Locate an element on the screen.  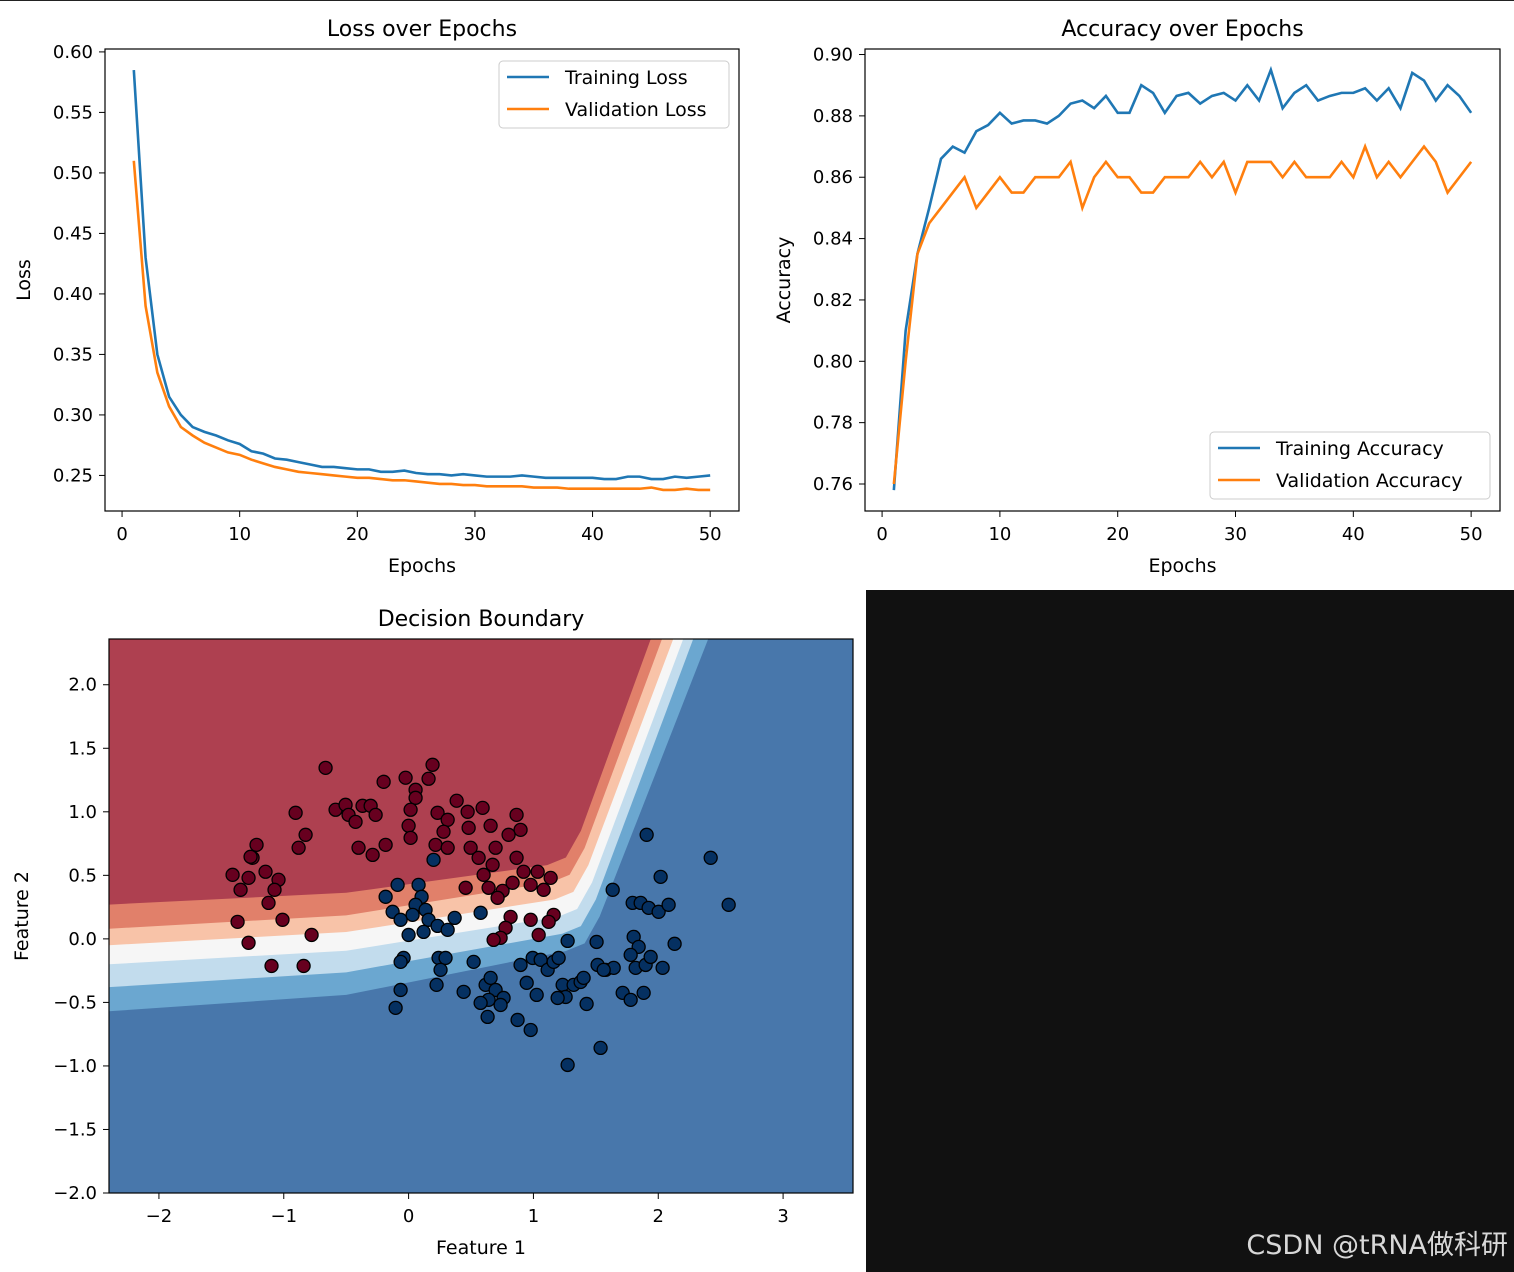
x-tick-label: 3 is located at coordinates (782, 1216).